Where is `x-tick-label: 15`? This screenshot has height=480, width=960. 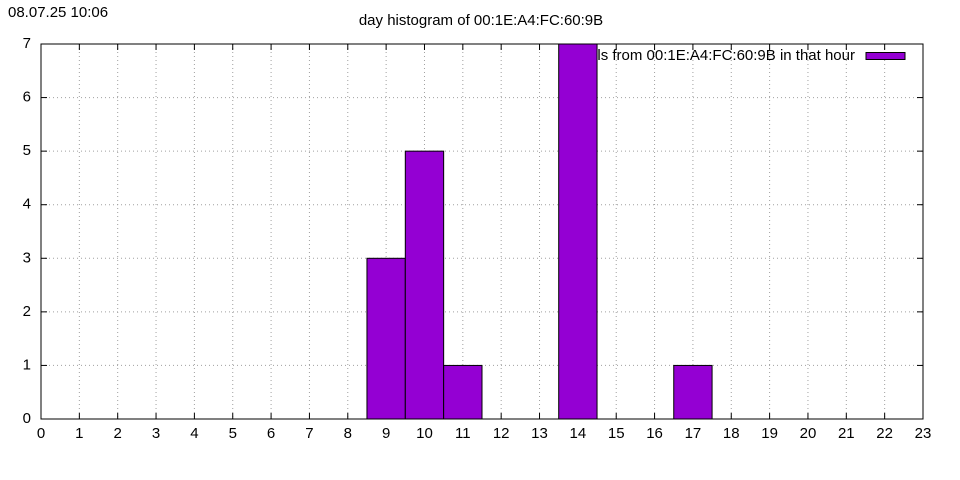 x-tick-label: 15 is located at coordinates (616, 433).